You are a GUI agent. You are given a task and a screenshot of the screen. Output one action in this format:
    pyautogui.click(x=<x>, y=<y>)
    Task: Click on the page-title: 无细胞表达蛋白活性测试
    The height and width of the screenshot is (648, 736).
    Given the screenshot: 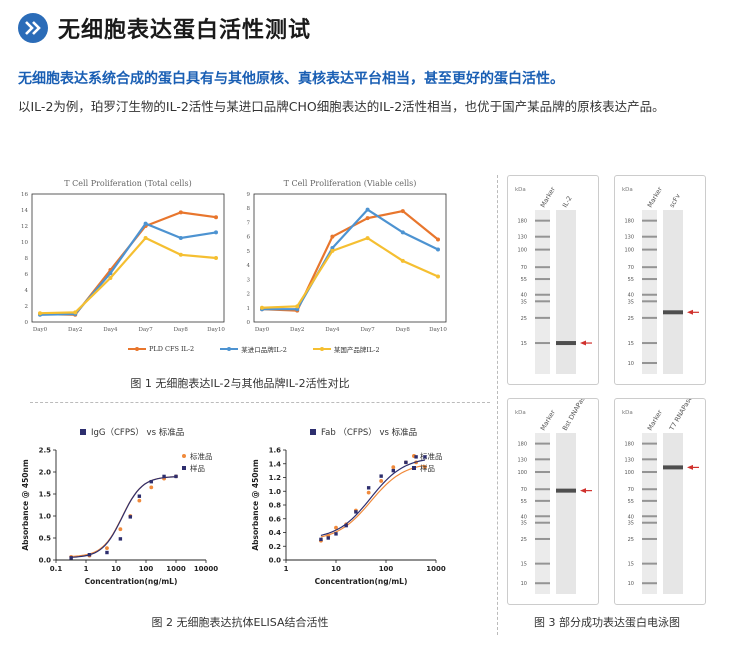 What is the action you would take?
    pyautogui.click(x=185, y=30)
    